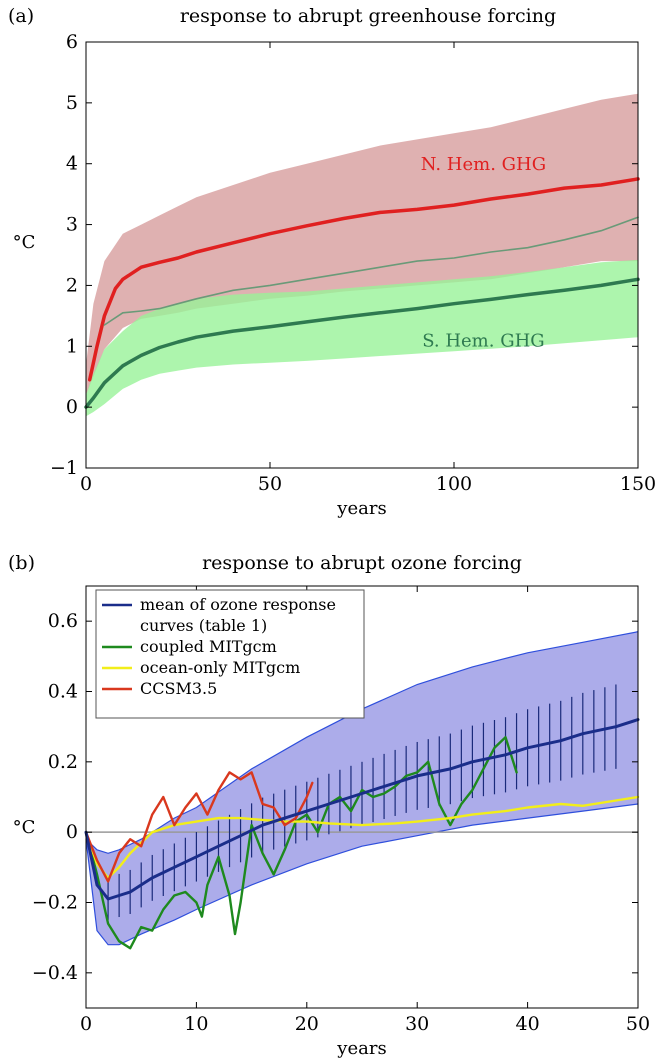  Describe the element at coordinates (417, 1024) in the screenshot. I see `panel-b-xtick-label: 30` at that location.